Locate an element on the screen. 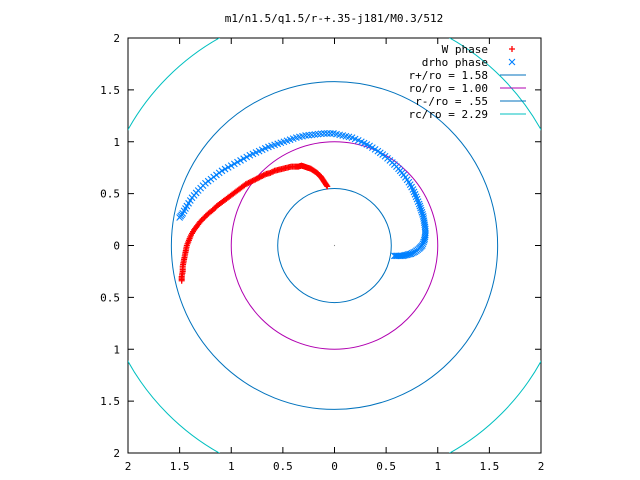  y-tick-label: 0 is located at coordinates (116, 246).